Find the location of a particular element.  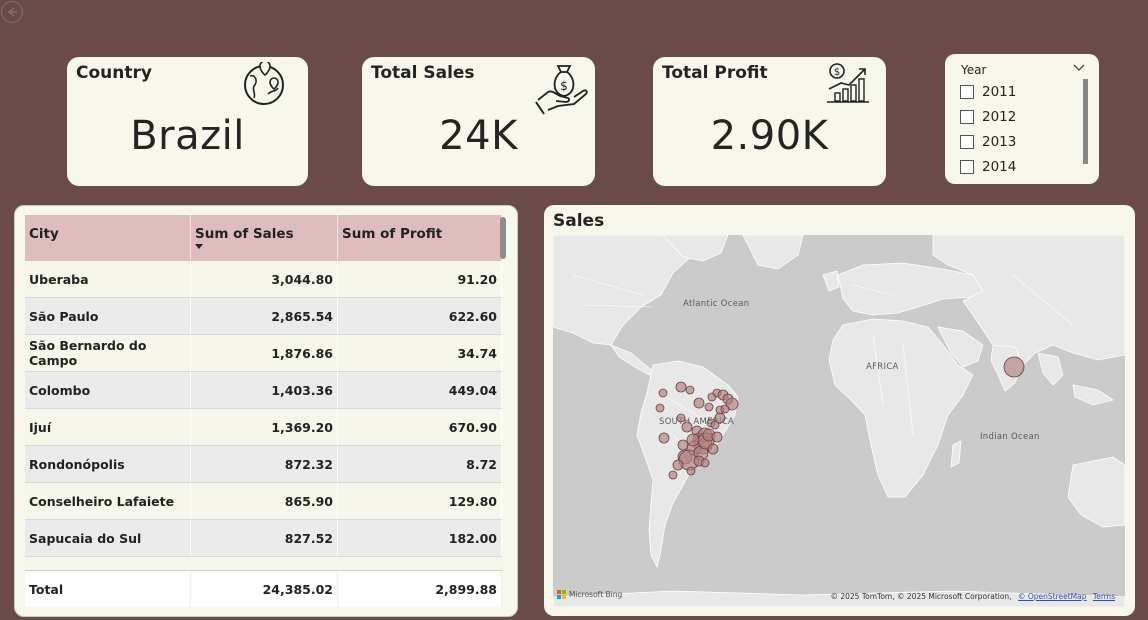

total-profit-value: 2.90K is located at coordinates (769, 136).